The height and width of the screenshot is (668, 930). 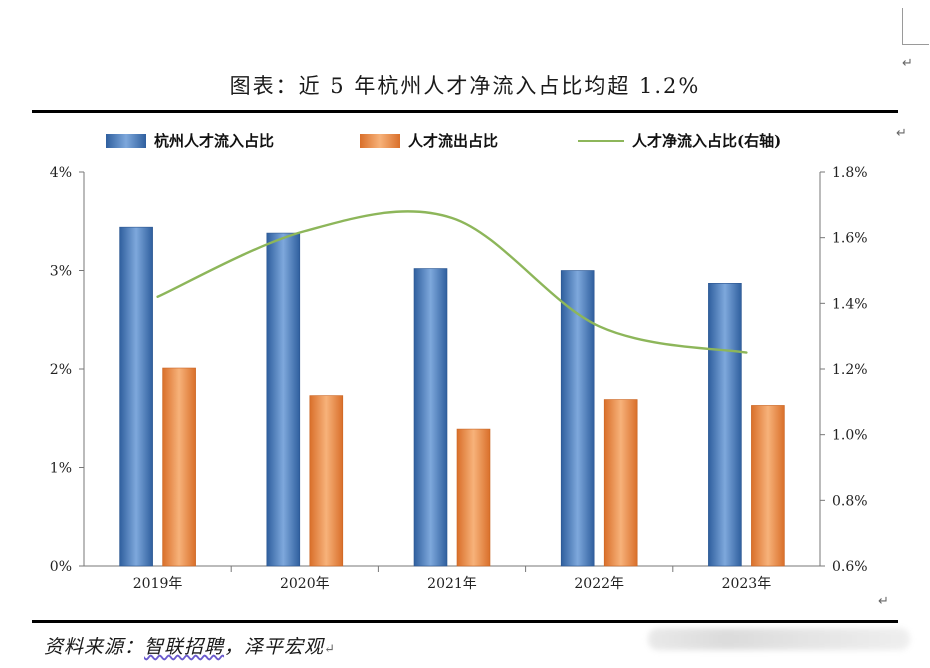 What do you see at coordinates (305, 584) in the screenshot?
I see `x-tick-label: 2020年` at bounding box center [305, 584].